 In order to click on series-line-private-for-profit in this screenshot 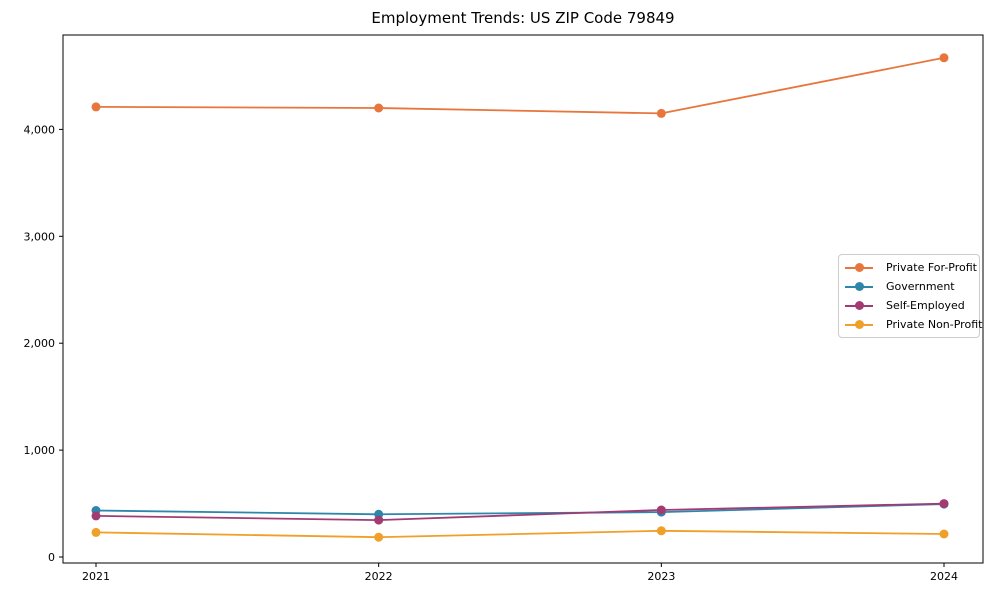, I will do `click(520, 85)`.